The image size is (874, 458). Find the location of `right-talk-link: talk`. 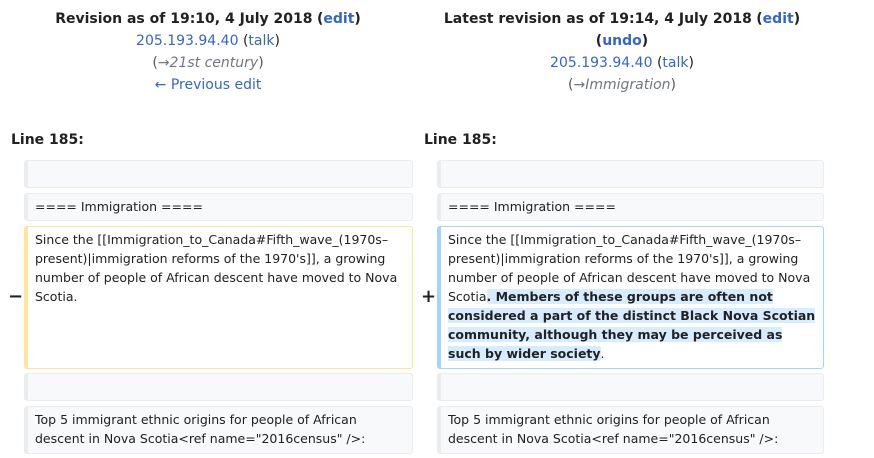

right-talk-link: talk is located at coordinates (675, 63).